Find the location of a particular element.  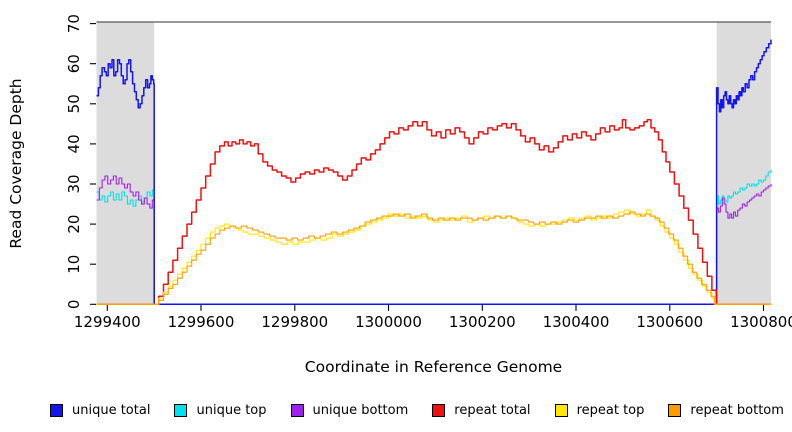

y-tick-label: 10 is located at coordinates (74, 264).